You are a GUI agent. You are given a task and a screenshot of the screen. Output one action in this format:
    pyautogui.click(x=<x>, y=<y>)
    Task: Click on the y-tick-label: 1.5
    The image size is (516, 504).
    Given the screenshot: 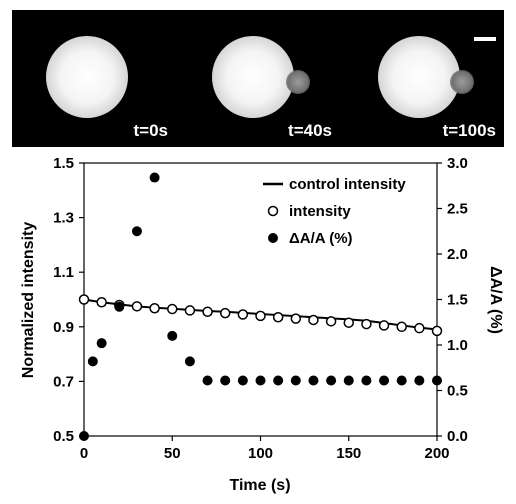 What is the action you would take?
    pyautogui.click(x=63, y=163)
    